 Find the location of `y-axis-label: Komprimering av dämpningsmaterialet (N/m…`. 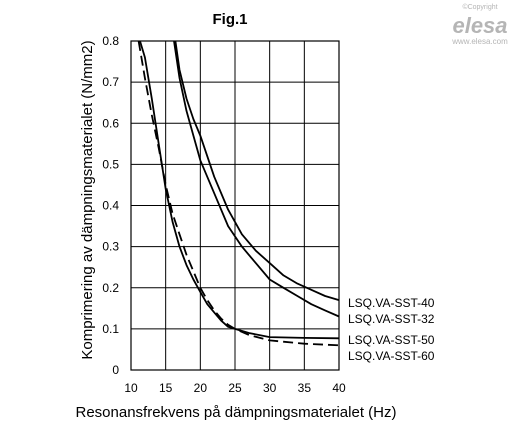

y-axis-label: Komprimering av dämpningsmaterialet (N/m… is located at coordinates (87, 199).